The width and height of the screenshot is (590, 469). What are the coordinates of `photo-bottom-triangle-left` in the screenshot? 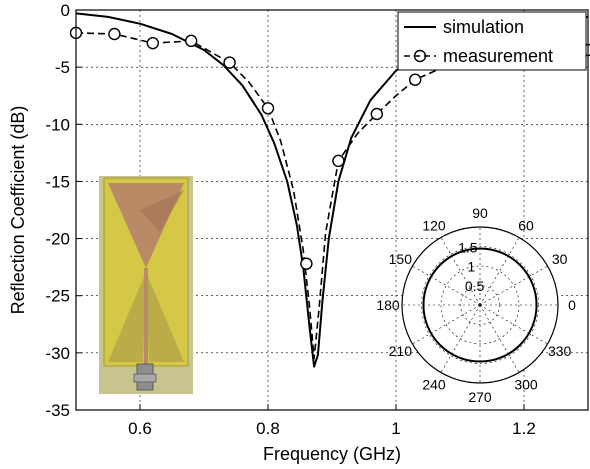 It's located at (127, 317).